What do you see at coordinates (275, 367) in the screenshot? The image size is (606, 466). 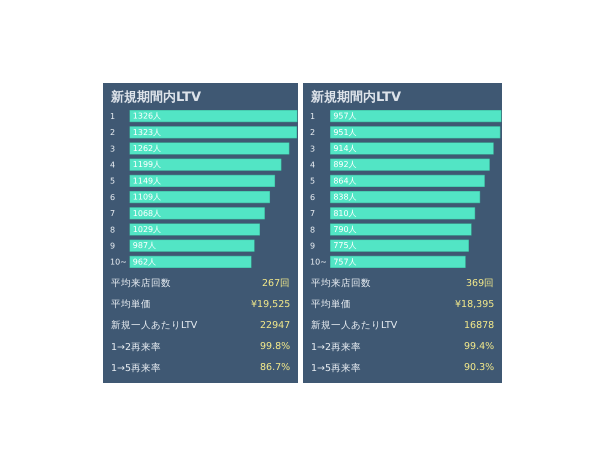 I see `text: 86.7%` at bounding box center [275, 367].